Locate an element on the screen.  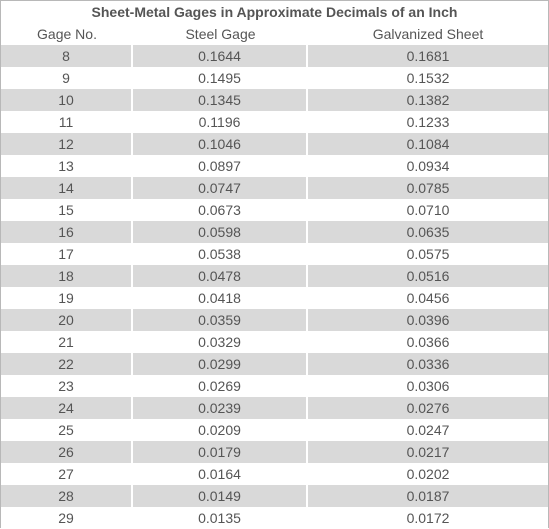
steel-gage-cell: 0.0179 is located at coordinates (220, 452).